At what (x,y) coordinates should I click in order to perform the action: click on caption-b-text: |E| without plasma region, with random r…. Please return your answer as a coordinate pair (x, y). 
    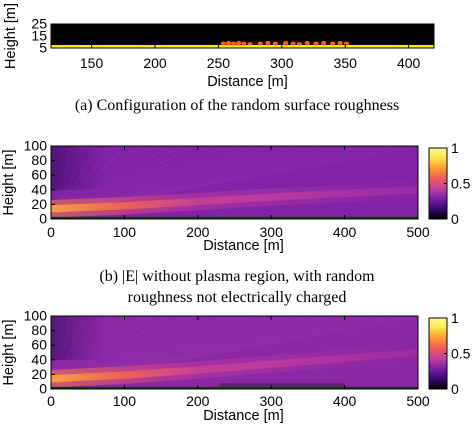
    Looking at the image, I should click on (248, 287).